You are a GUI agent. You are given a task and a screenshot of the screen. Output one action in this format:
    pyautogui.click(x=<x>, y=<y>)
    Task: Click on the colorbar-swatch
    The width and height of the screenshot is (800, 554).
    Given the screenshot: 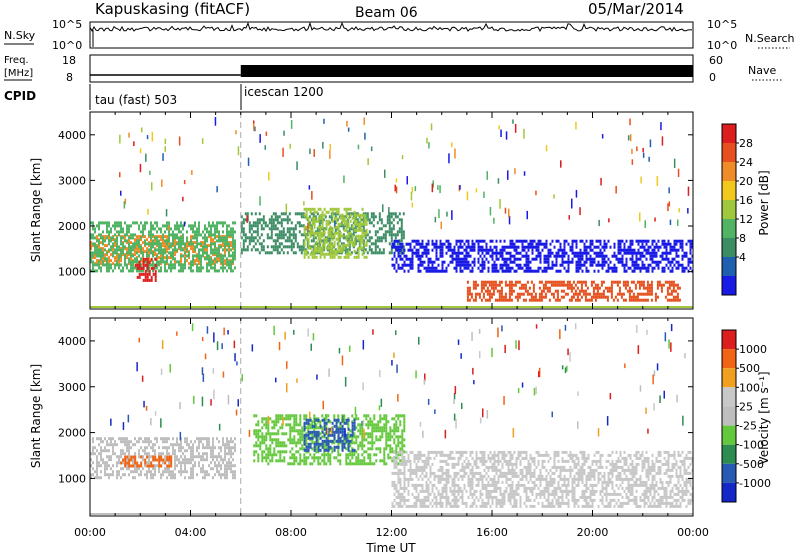 What is the action you would take?
    pyautogui.click(x=729, y=209)
    